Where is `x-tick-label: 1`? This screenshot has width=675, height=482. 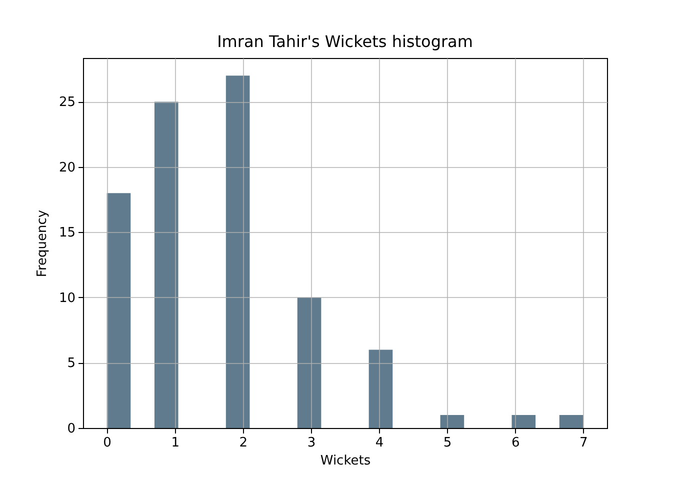 x-tick-label: 1 is located at coordinates (175, 443).